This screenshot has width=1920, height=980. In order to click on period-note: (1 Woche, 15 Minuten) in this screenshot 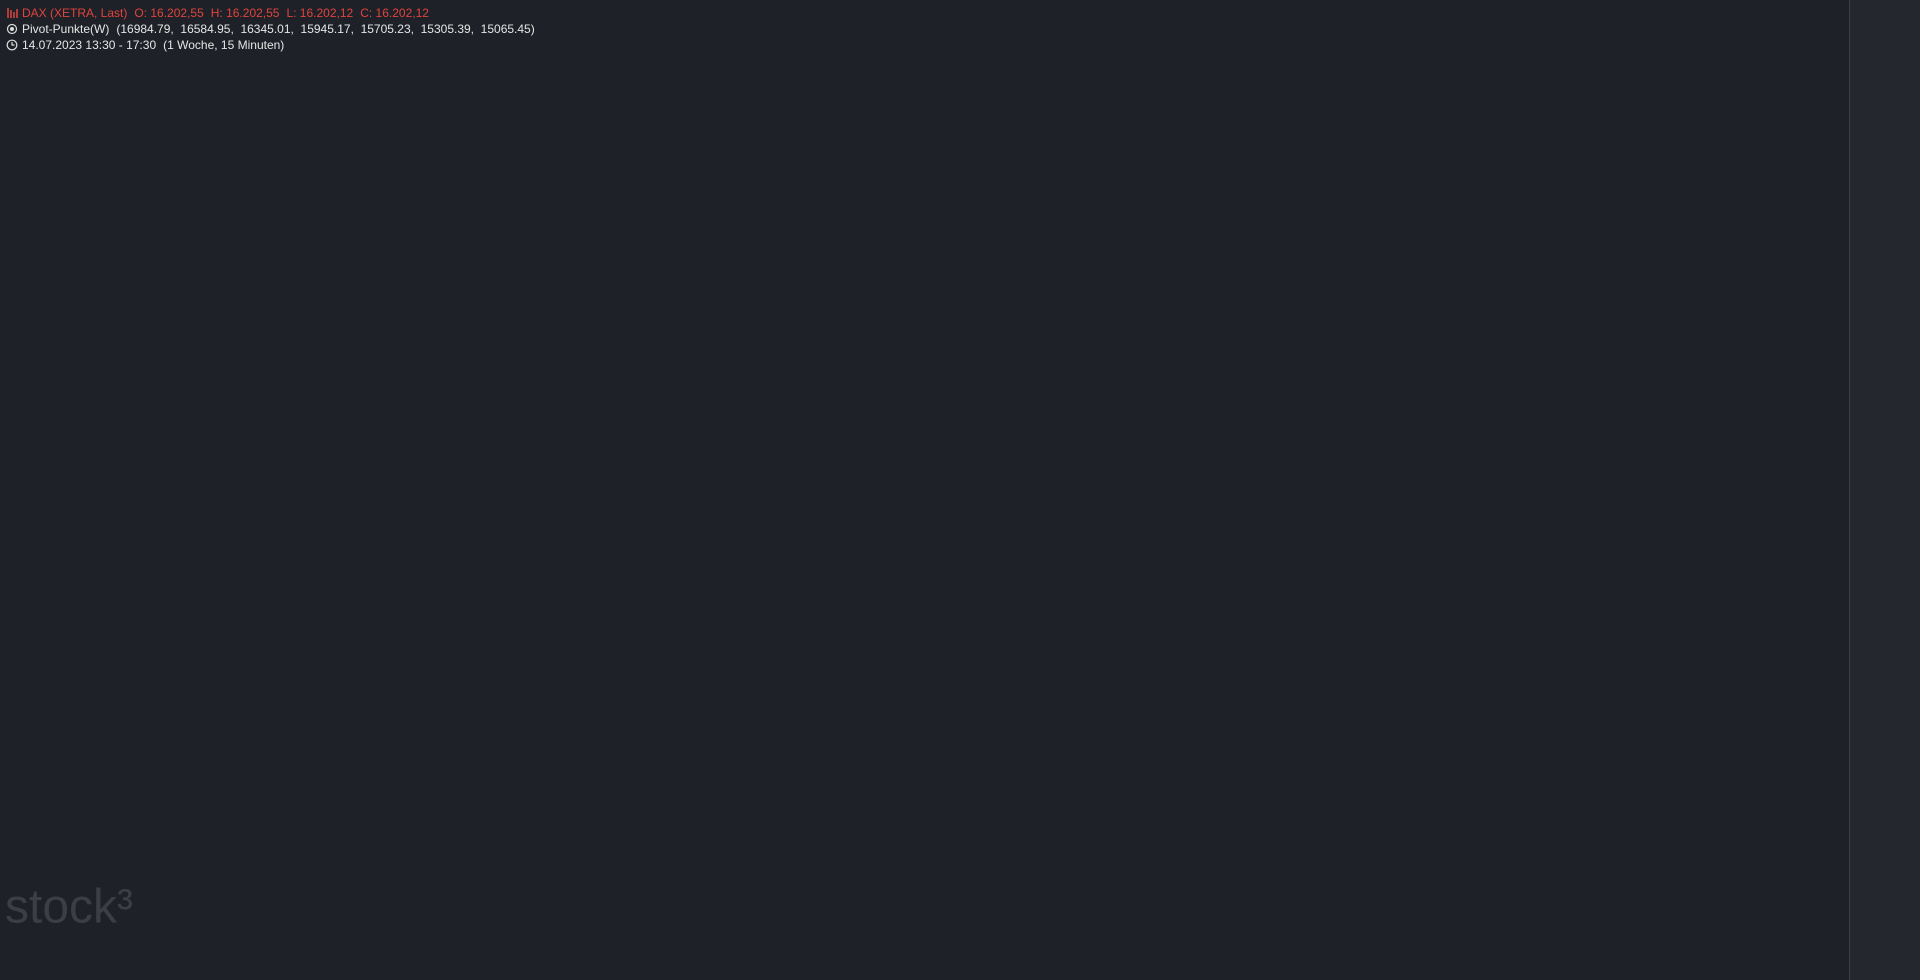, I will do `click(224, 45)`.